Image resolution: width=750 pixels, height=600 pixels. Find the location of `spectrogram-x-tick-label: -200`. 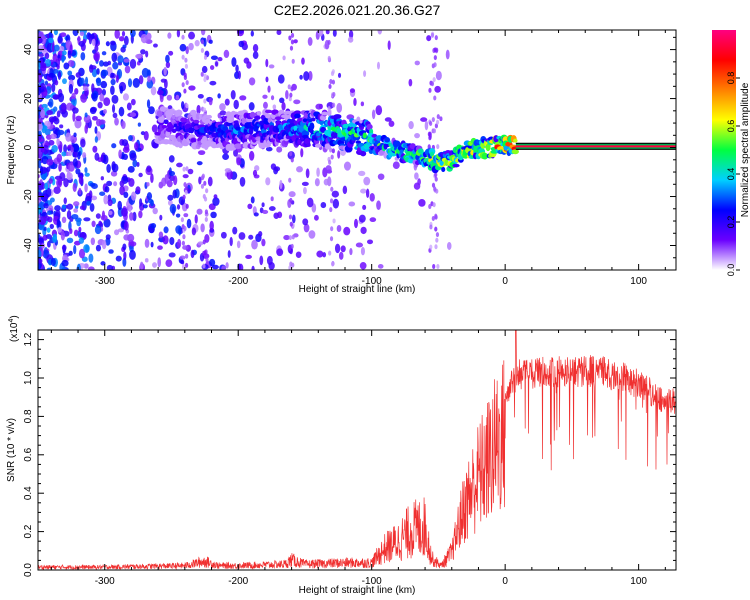

spectrogram-x-tick-label: -200 is located at coordinates (238, 281).